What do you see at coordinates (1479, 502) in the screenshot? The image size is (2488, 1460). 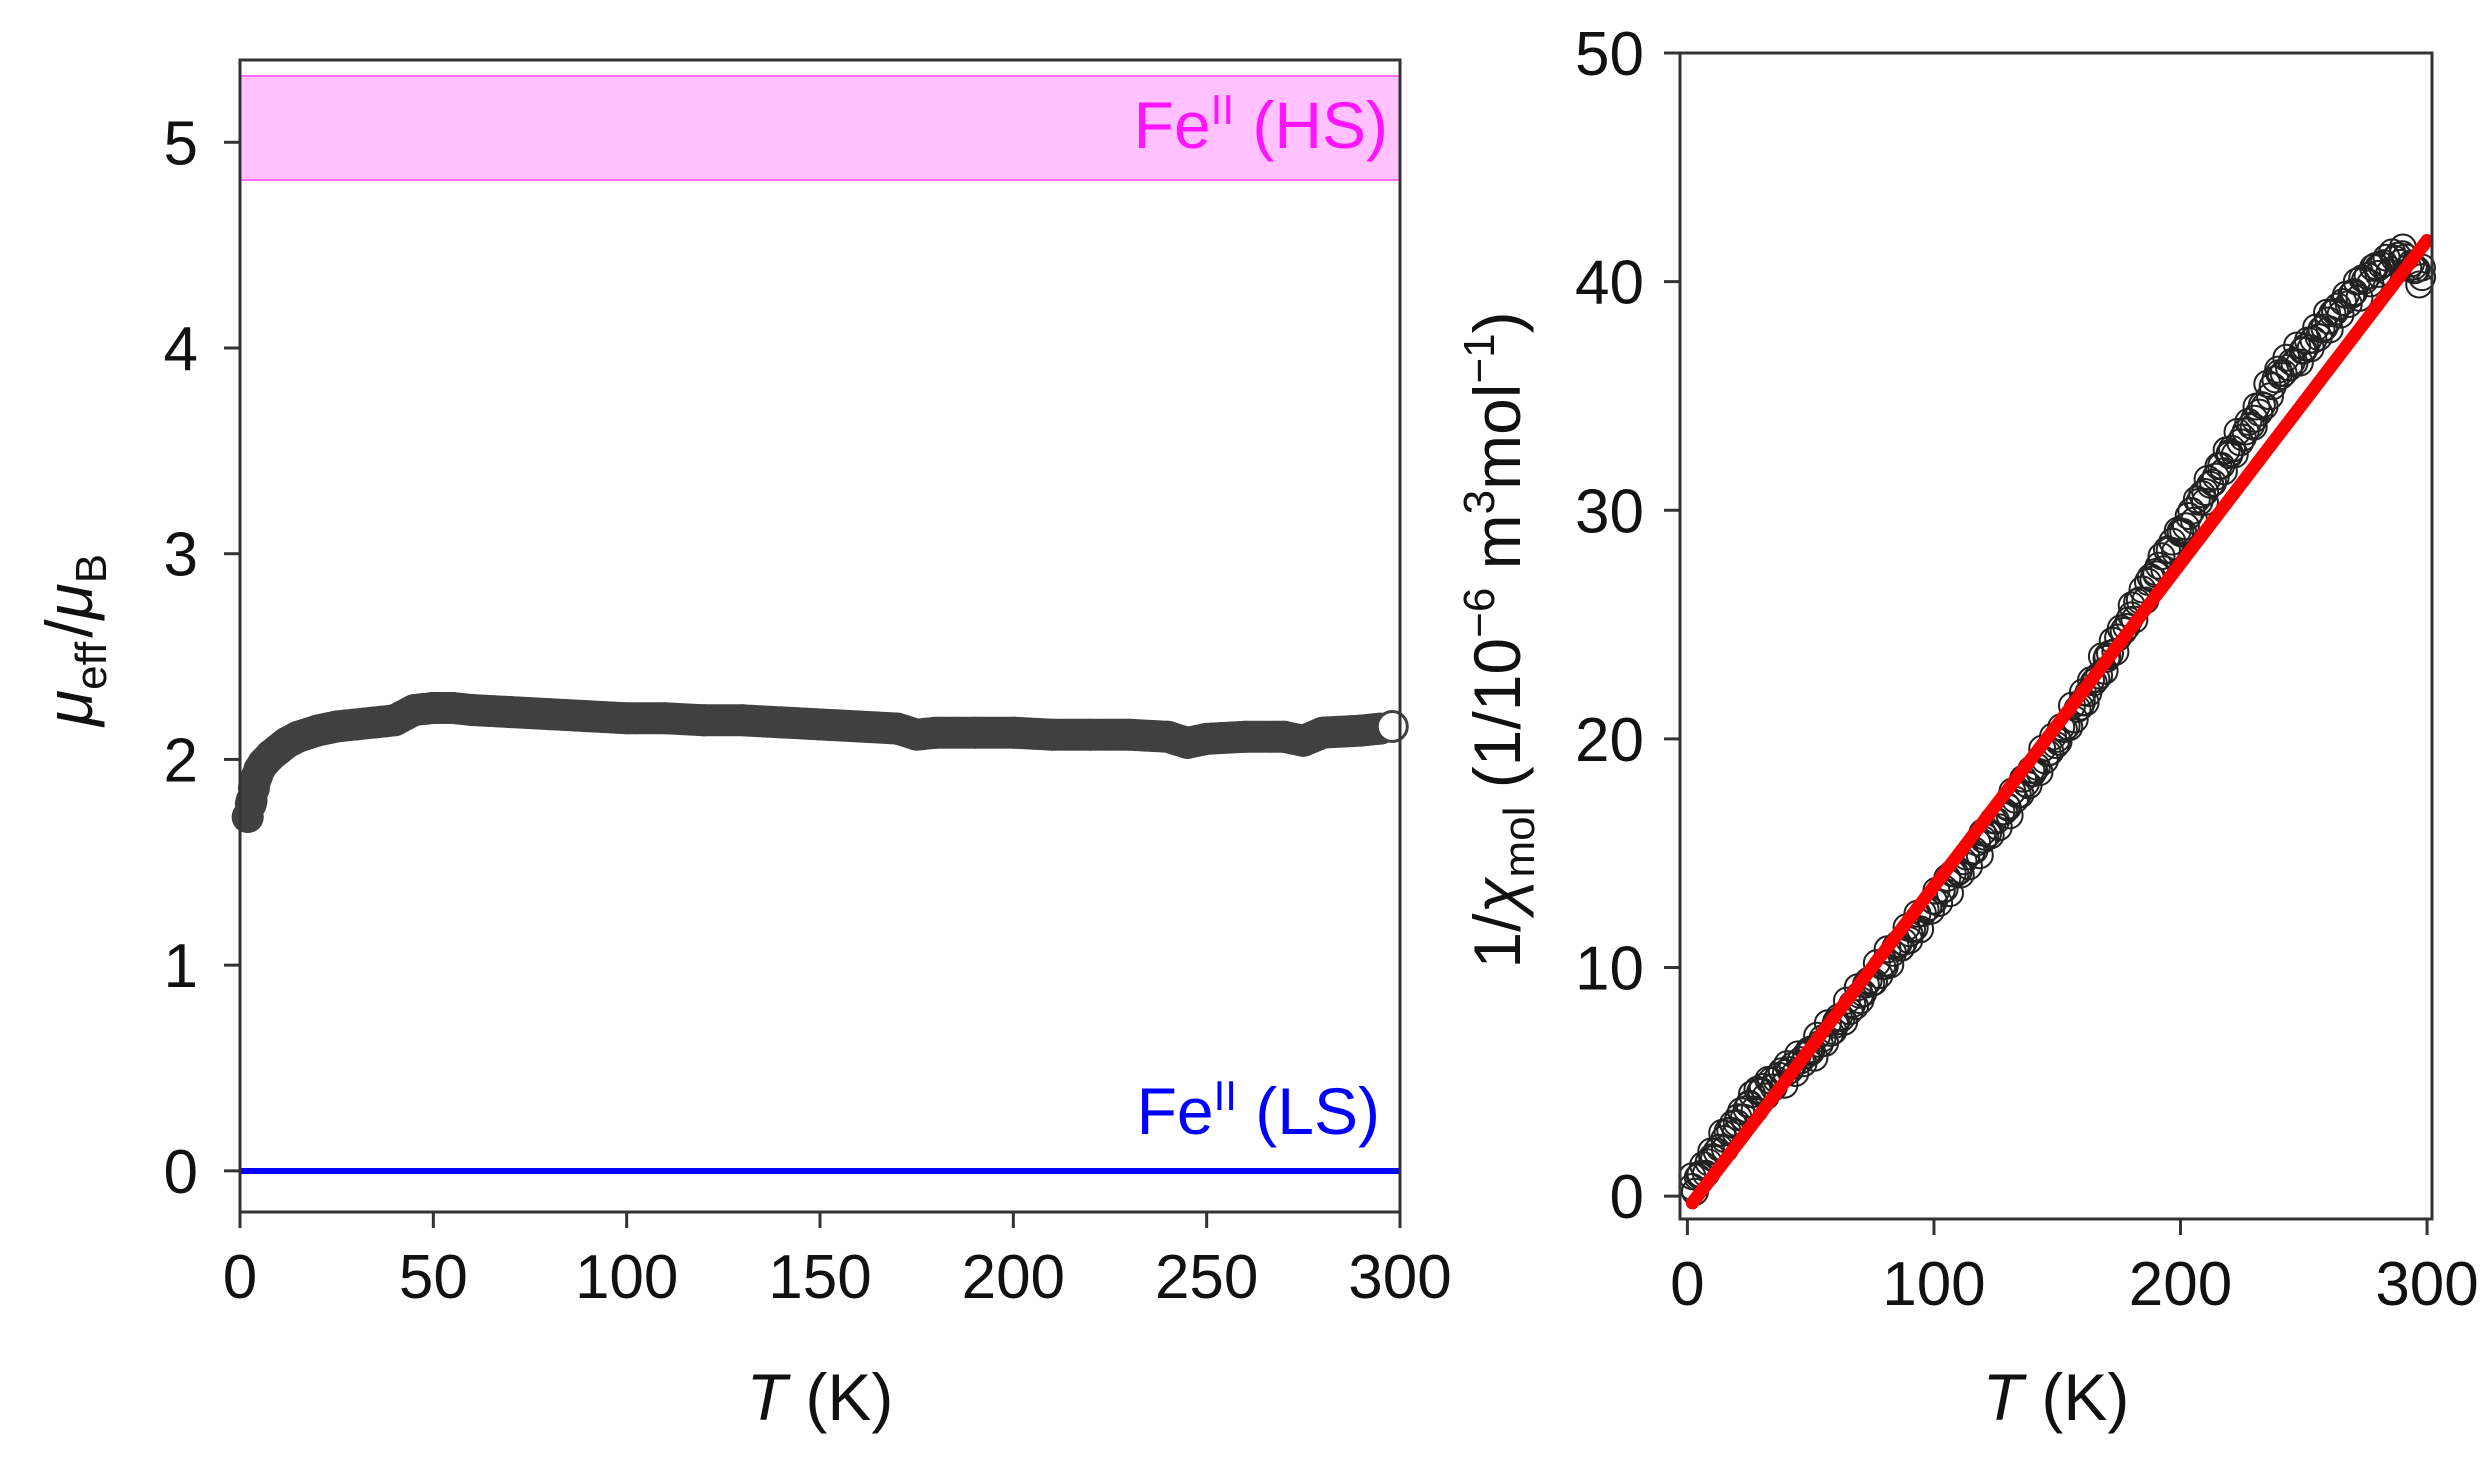 I see `right-y-exp2: 3` at bounding box center [1479, 502].